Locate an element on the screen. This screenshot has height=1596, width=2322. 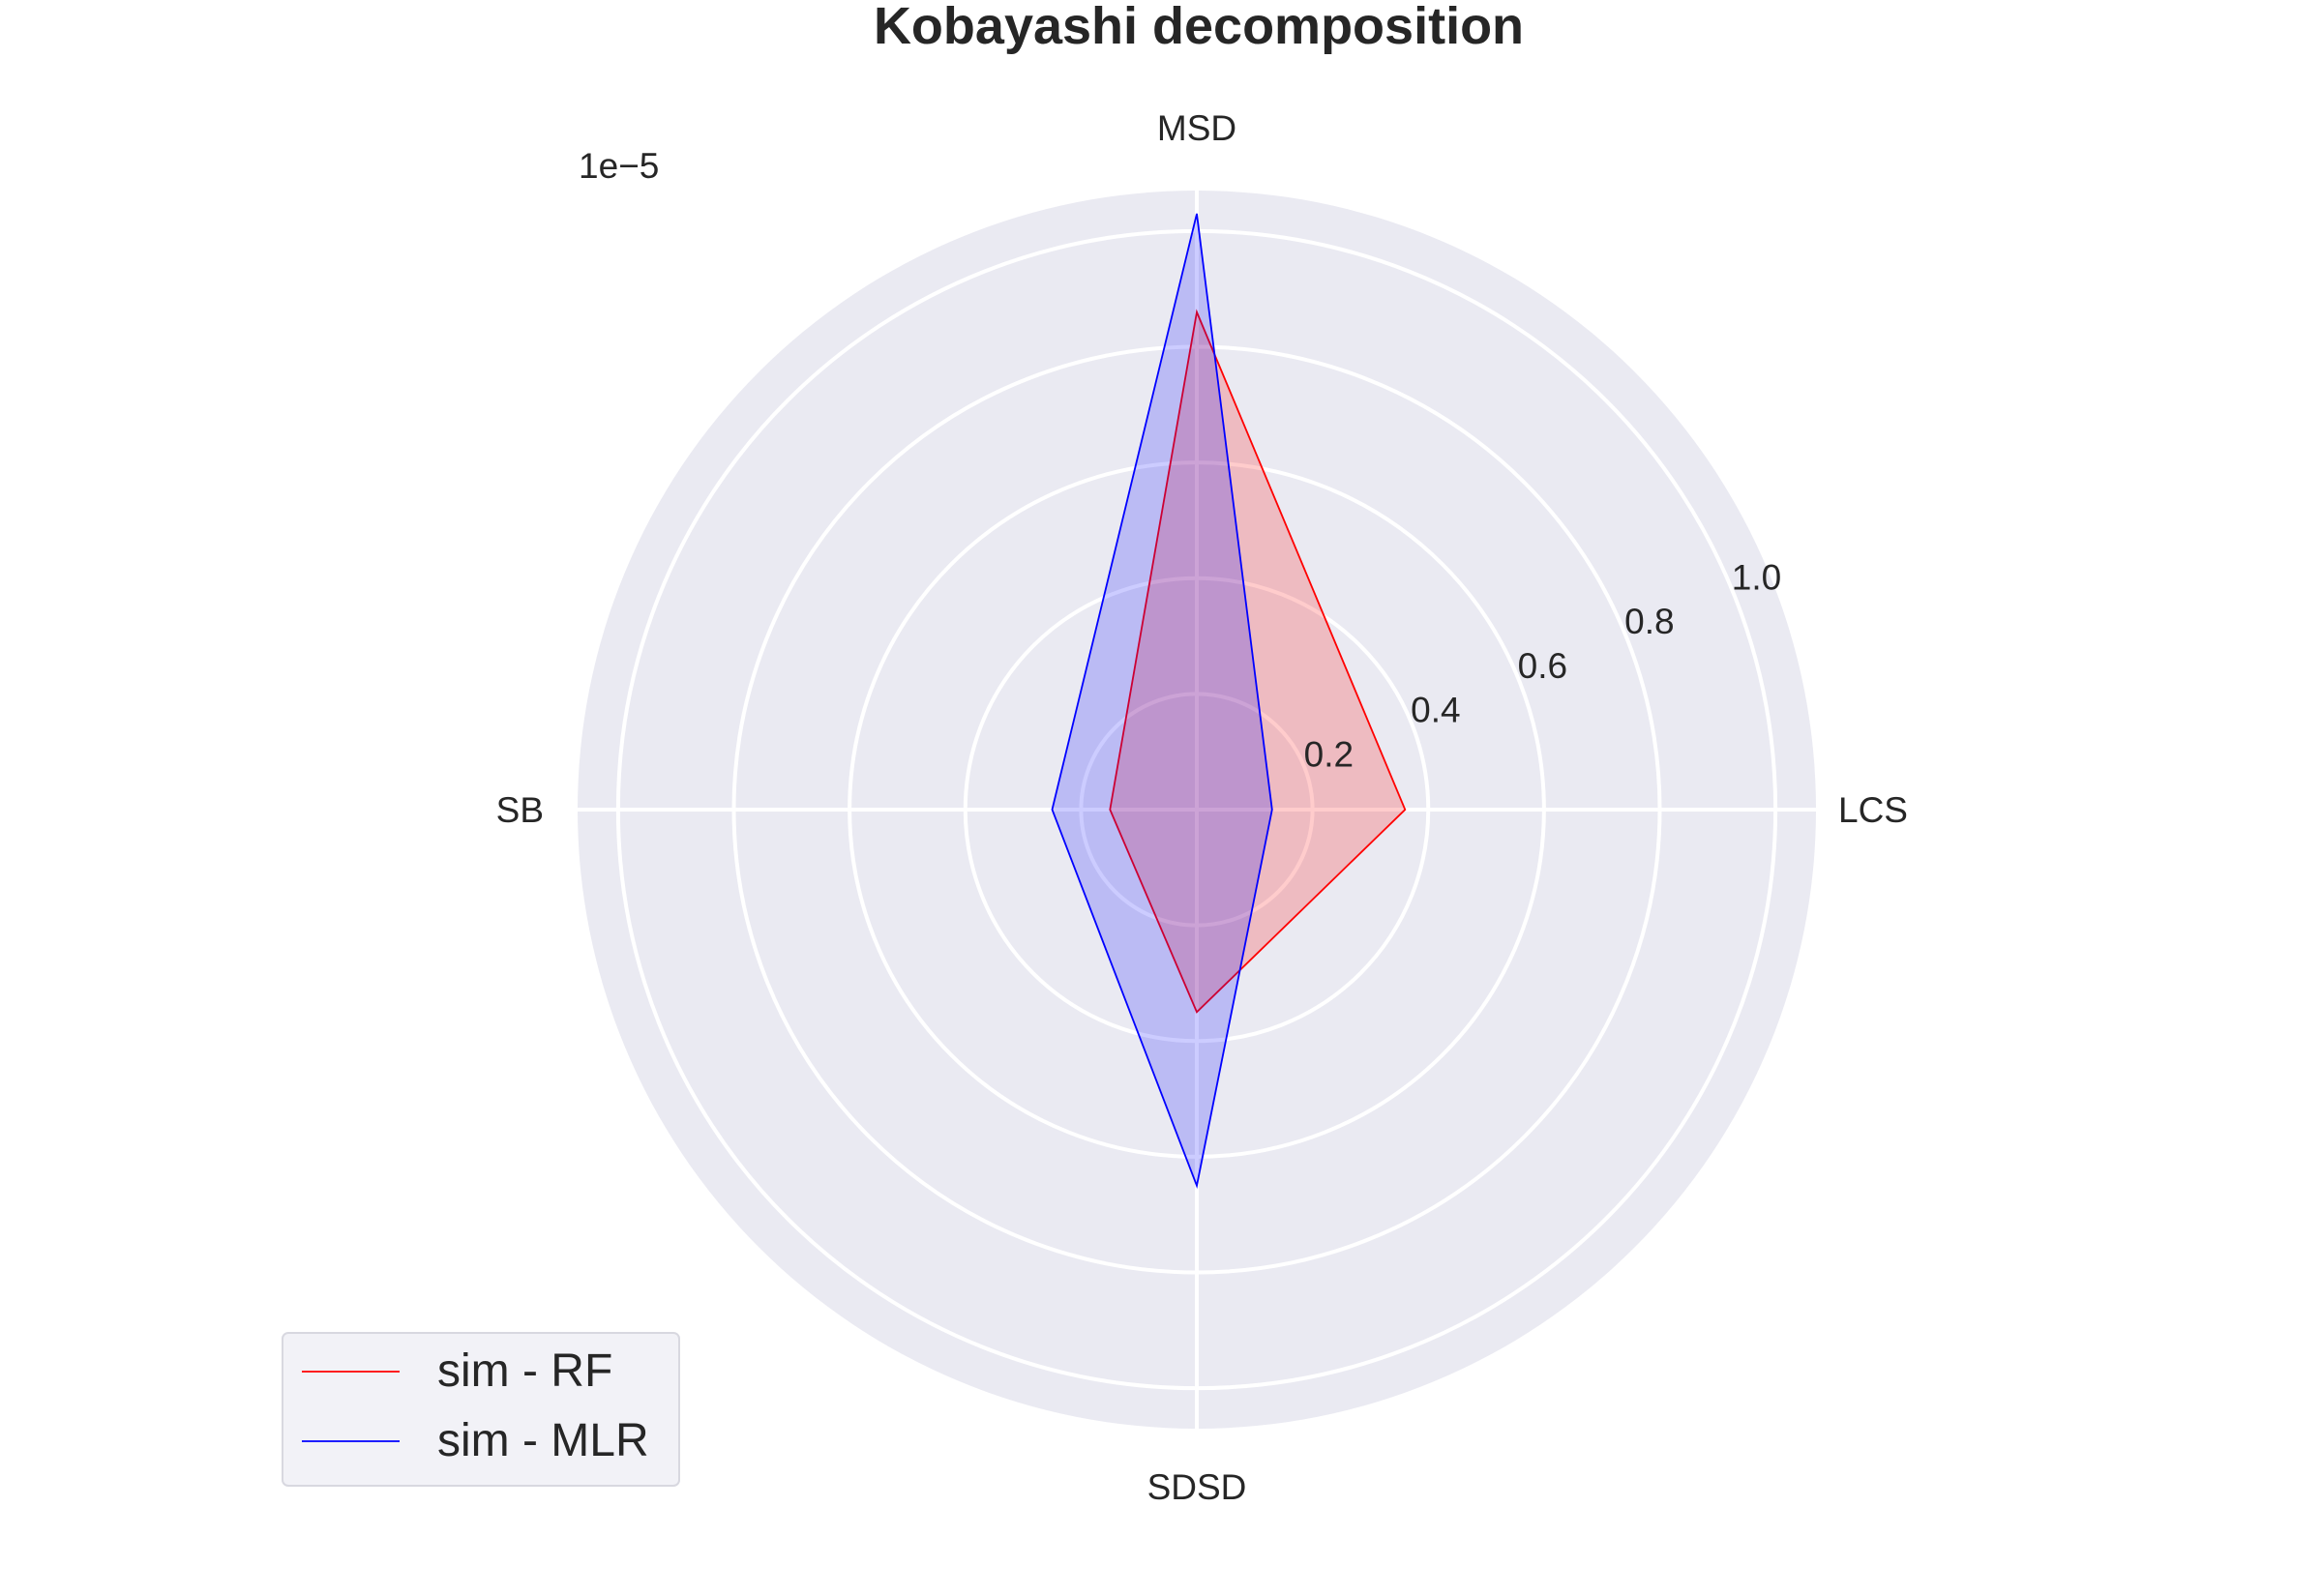
legend-entry-label: sim - MLR is located at coordinates (543, 1440).